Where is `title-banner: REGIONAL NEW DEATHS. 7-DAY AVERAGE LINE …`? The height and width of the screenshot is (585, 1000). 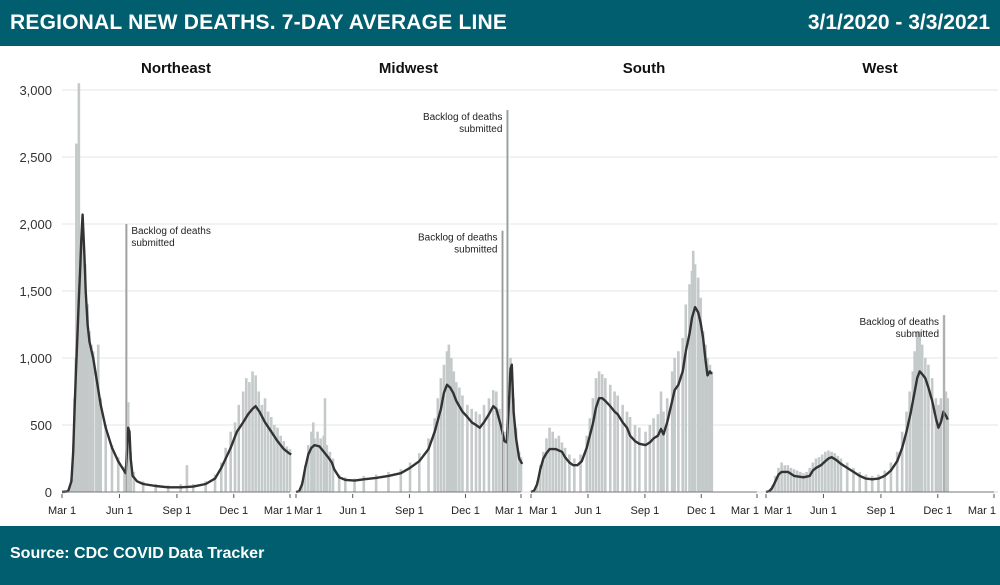 title-banner: REGIONAL NEW DEATHS. 7-DAY AVERAGE LINE … is located at coordinates (500, 23).